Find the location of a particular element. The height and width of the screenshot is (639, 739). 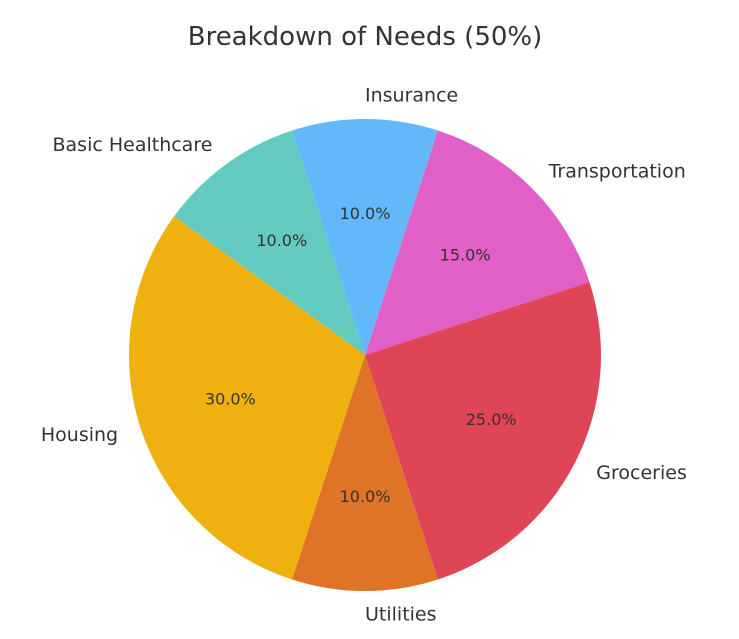

pie-slice-basic-healthcare is located at coordinates (269, 242).